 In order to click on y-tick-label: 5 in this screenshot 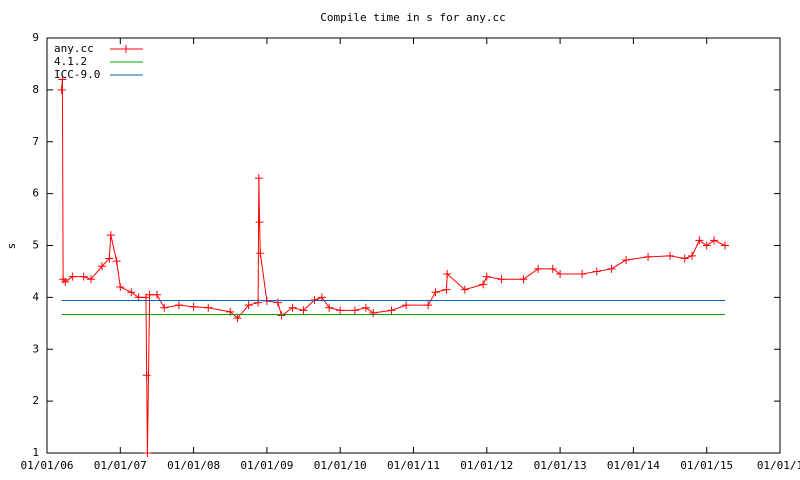, I will do `click(35, 245)`.